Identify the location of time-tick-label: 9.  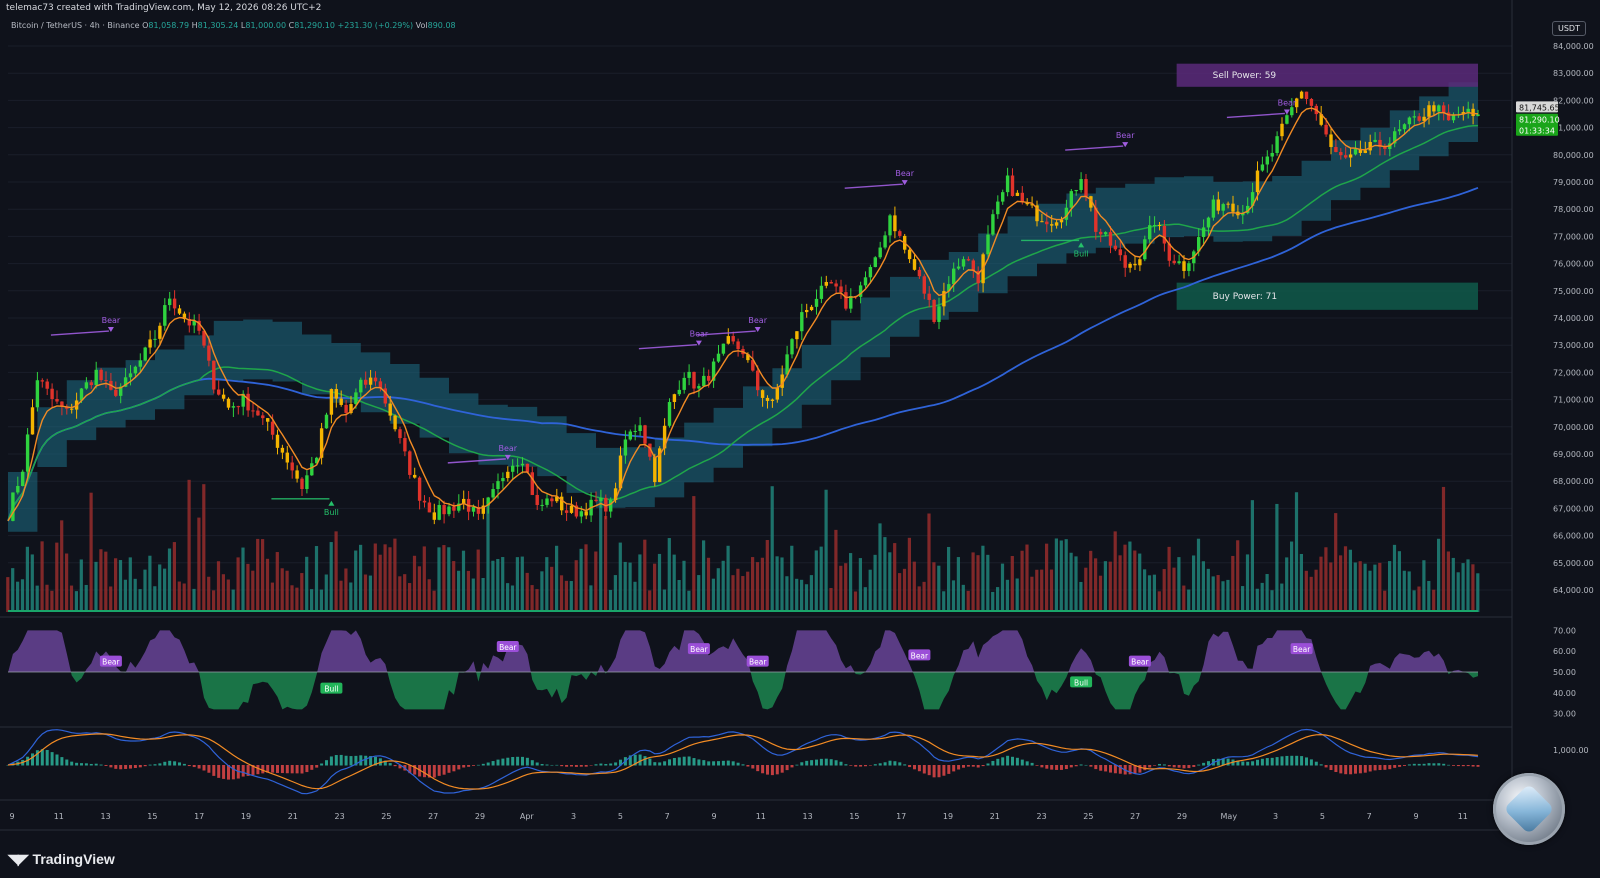
(11, 816).